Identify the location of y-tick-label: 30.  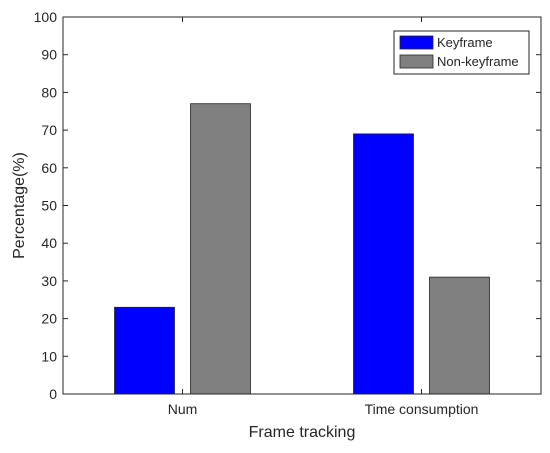
(49, 281).